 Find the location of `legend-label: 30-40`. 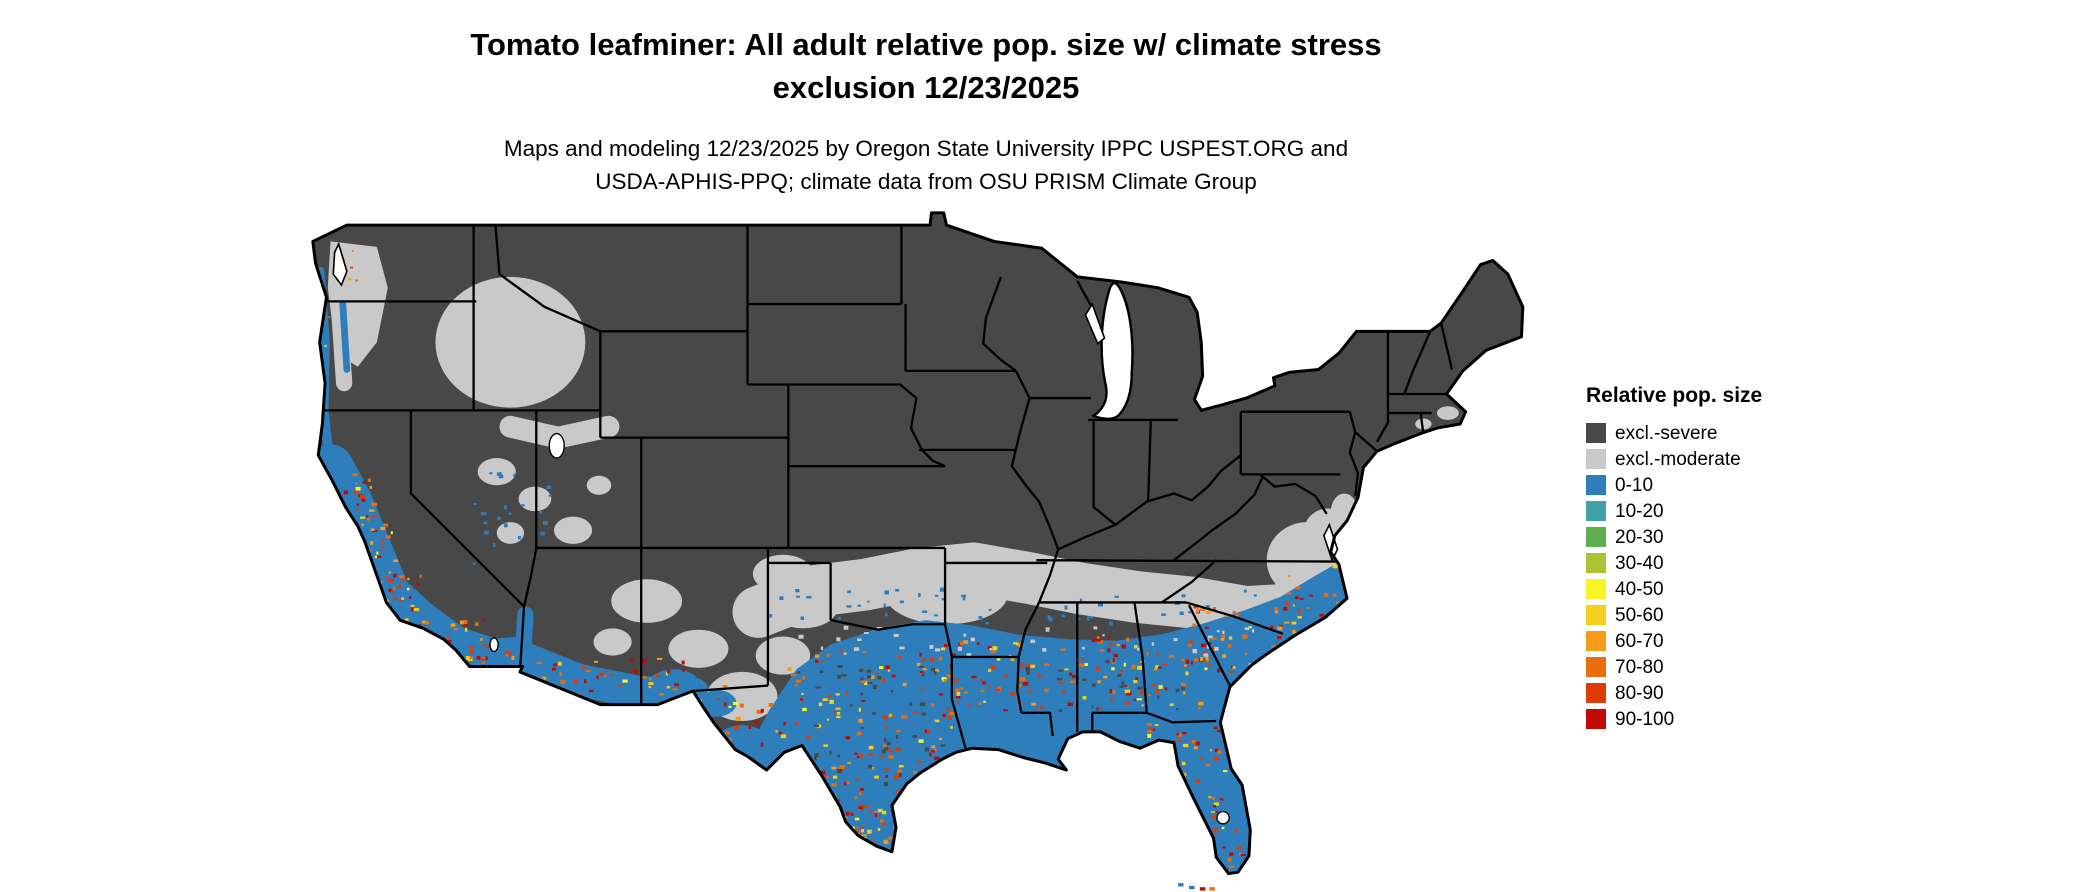

legend-label: 30-40 is located at coordinates (1639, 563).